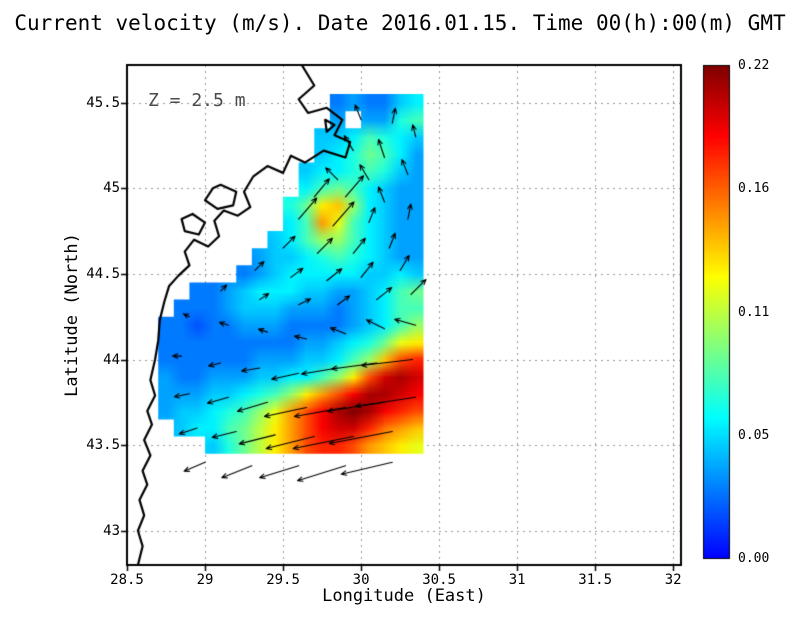 The height and width of the screenshot is (618, 800). What do you see at coordinates (517, 580) in the screenshot?
I see `x-tick-label: 31` at bounding box center [517, 580].